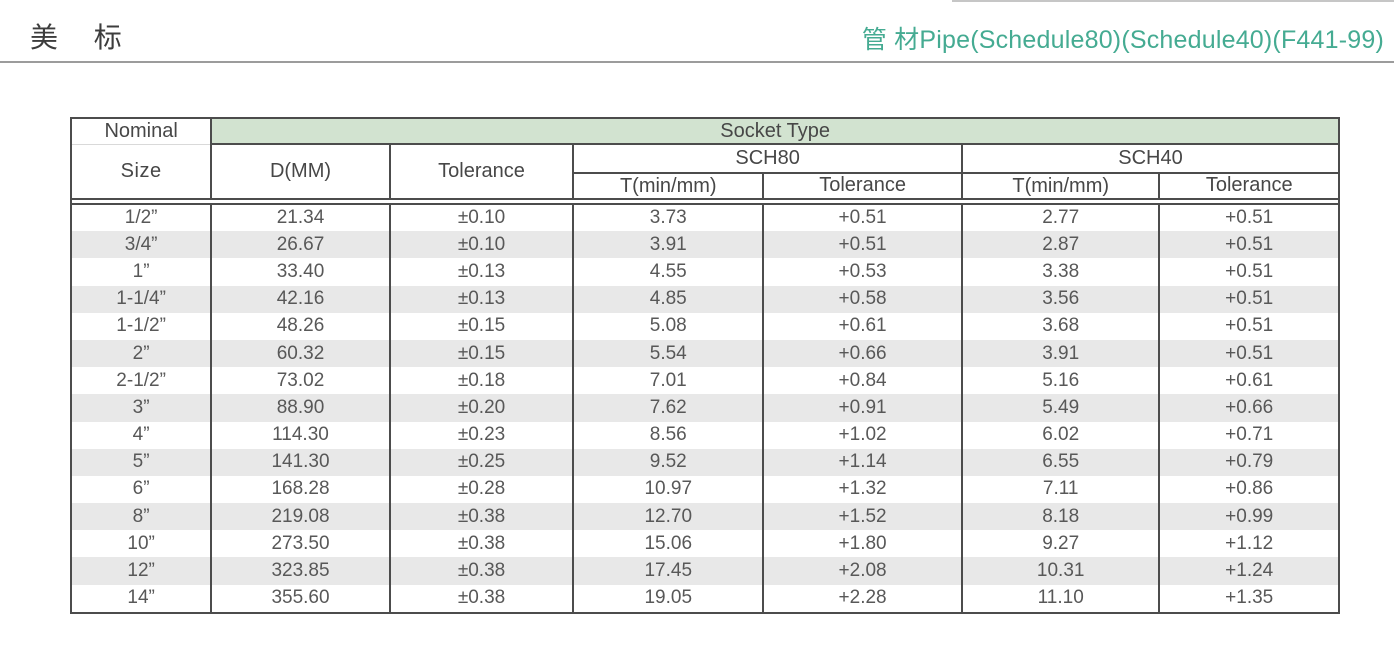  Describe the element at coordinates (142, 171) in the screenshot. I see `header-size: Size` at that location.